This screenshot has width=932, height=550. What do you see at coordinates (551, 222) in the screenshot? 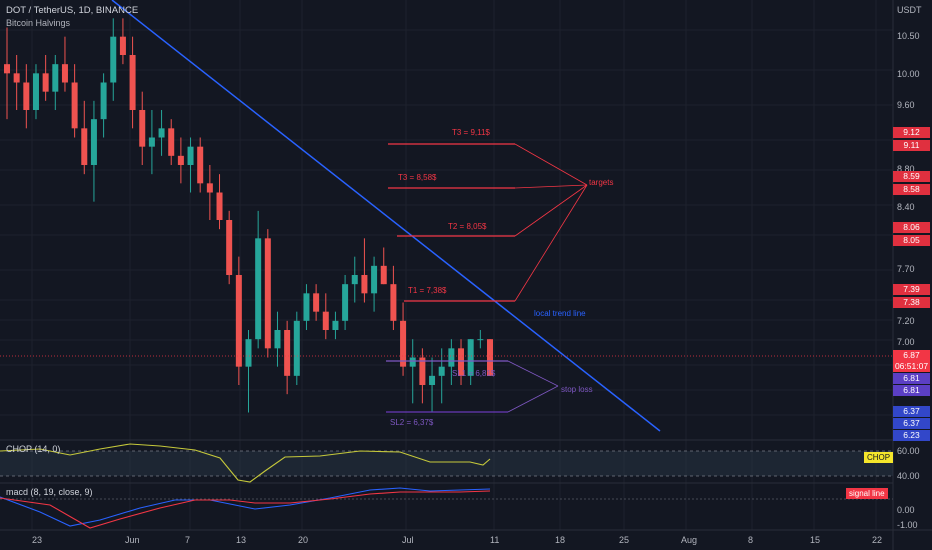
I see `target-arrows` at bounding box center [551, 222].